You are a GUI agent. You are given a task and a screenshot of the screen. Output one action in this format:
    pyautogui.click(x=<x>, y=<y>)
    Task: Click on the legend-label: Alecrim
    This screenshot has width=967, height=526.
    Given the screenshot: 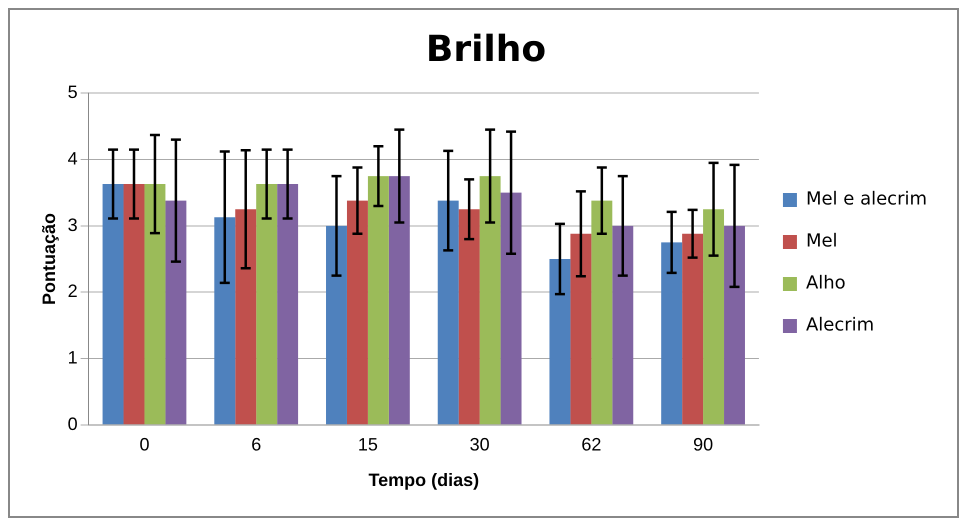 What is the action you would take?
    pyautogui.click(x=840, y=325)
    